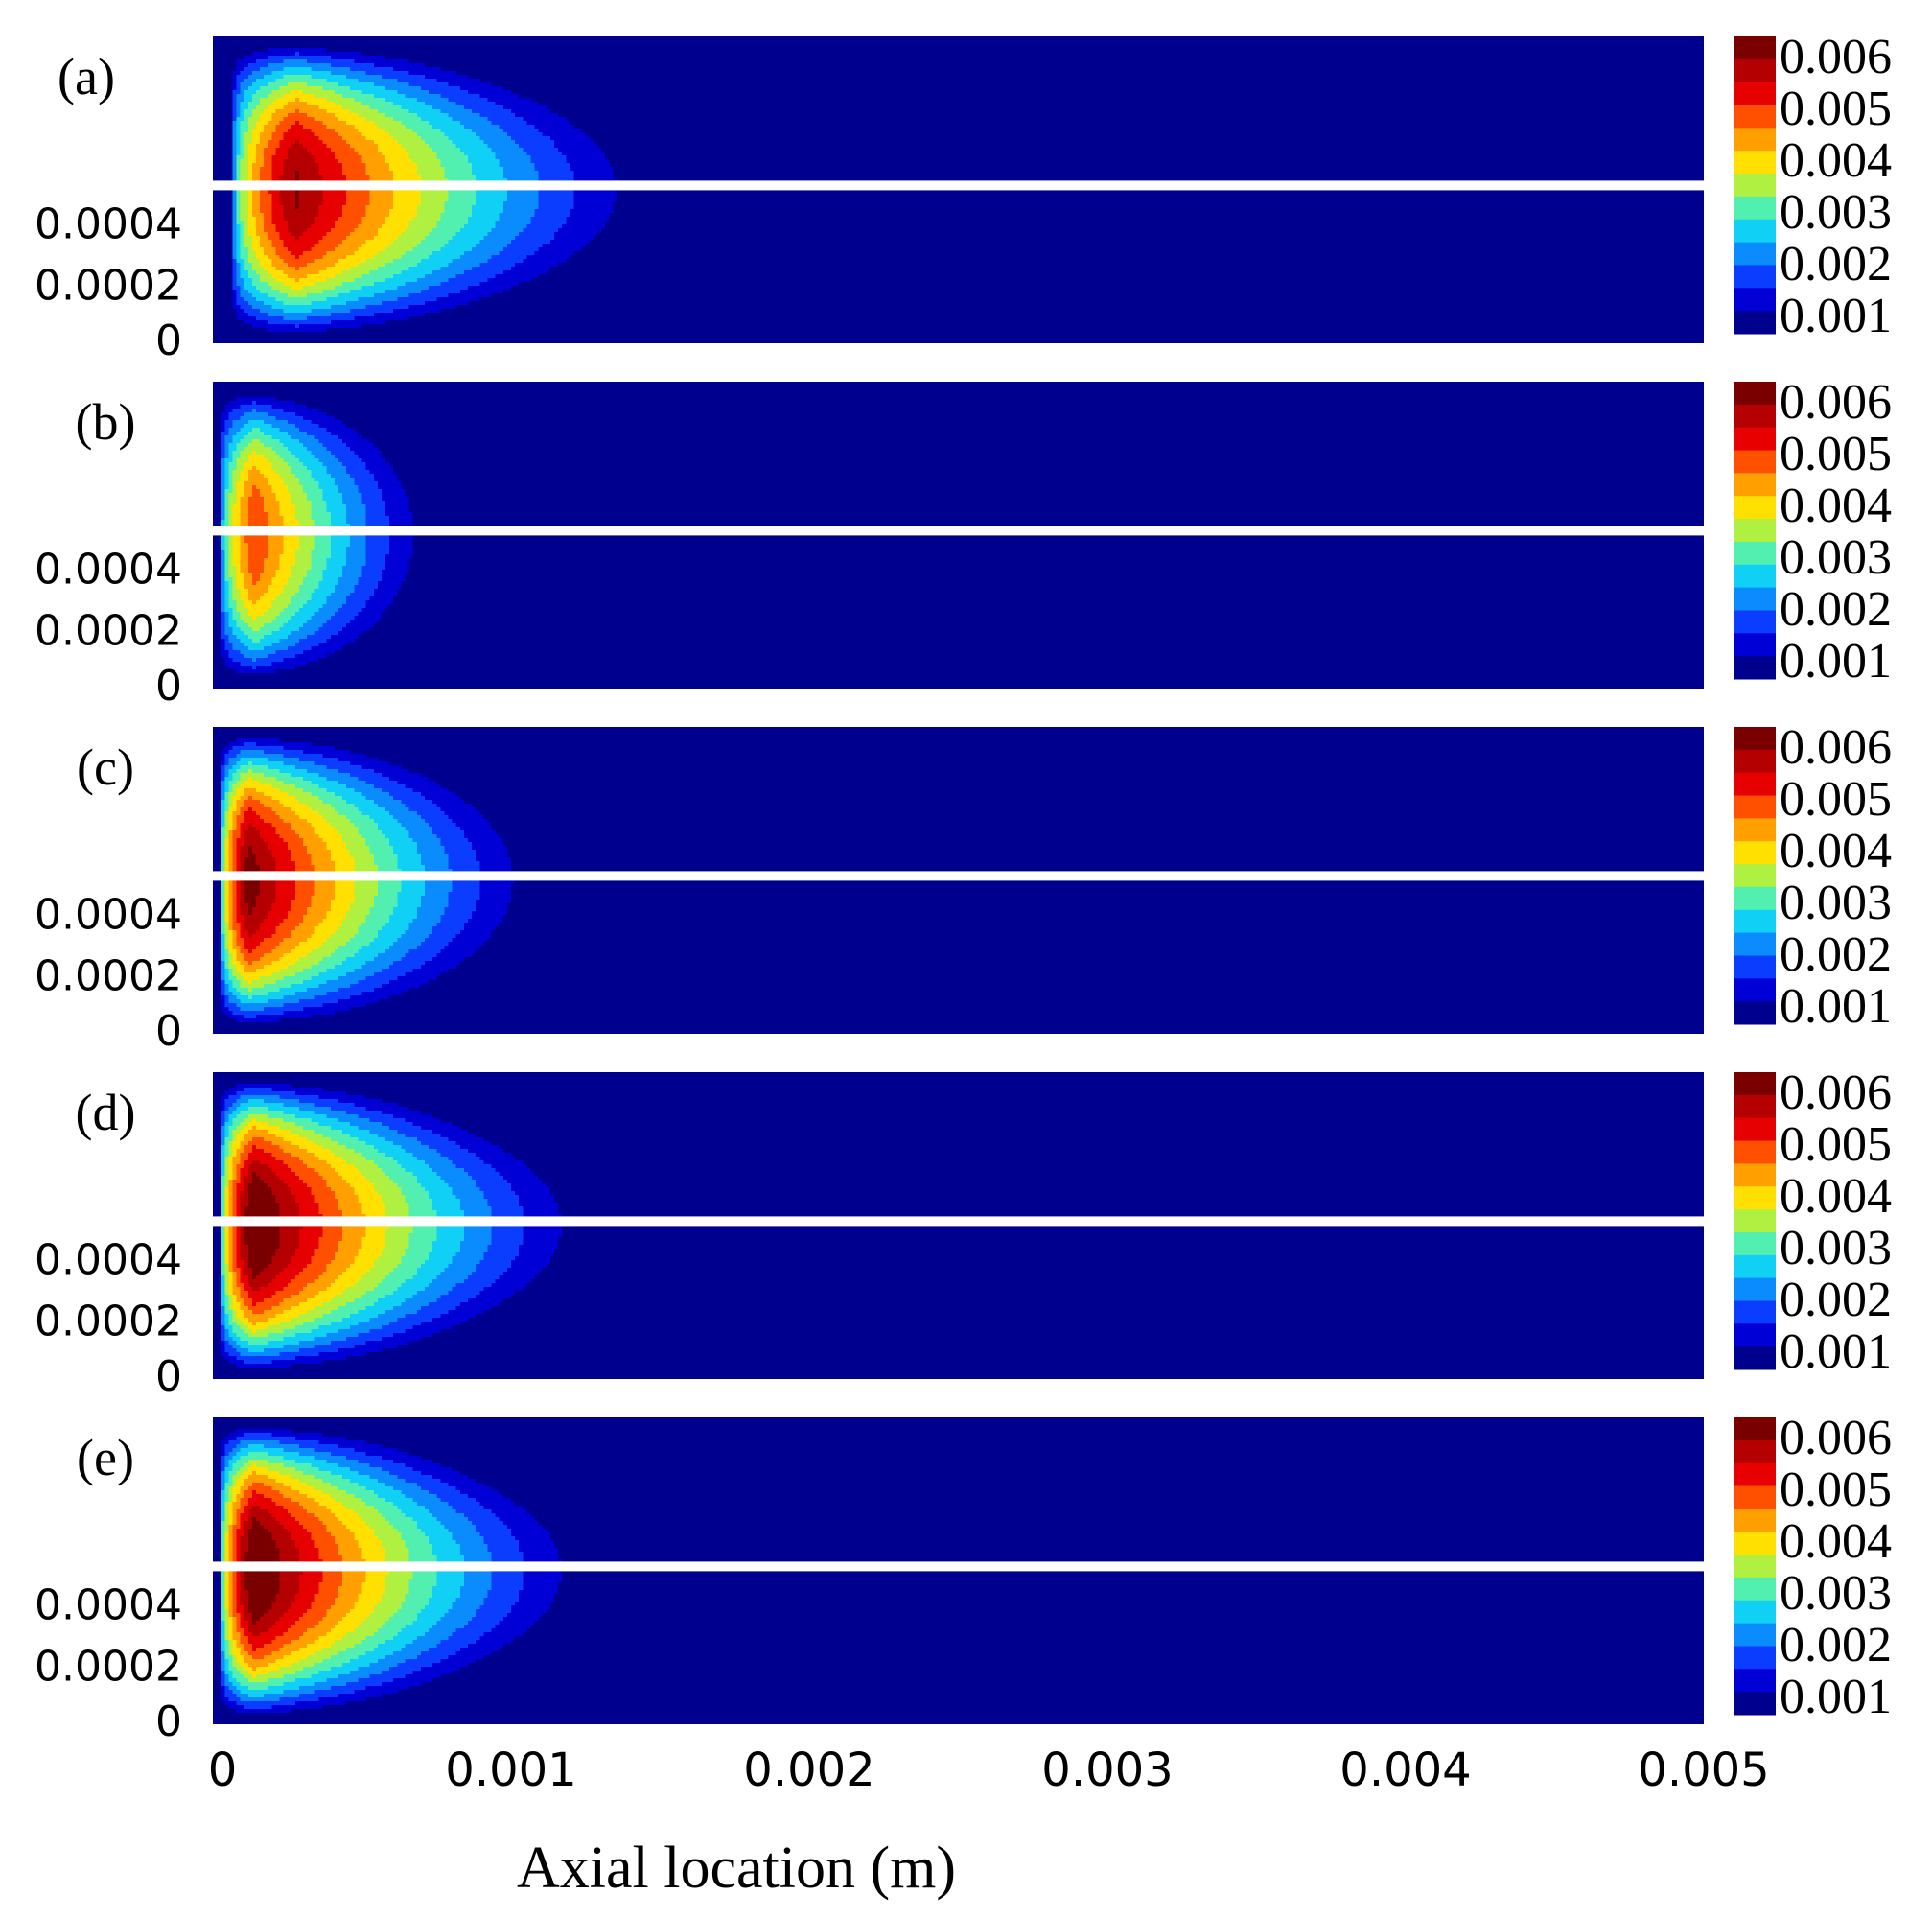 This screenshot has height=1918, width=1932. Describe the element at coordinates (106, 1112) in the screenshot. I see `panel-label: (d)` at that location.